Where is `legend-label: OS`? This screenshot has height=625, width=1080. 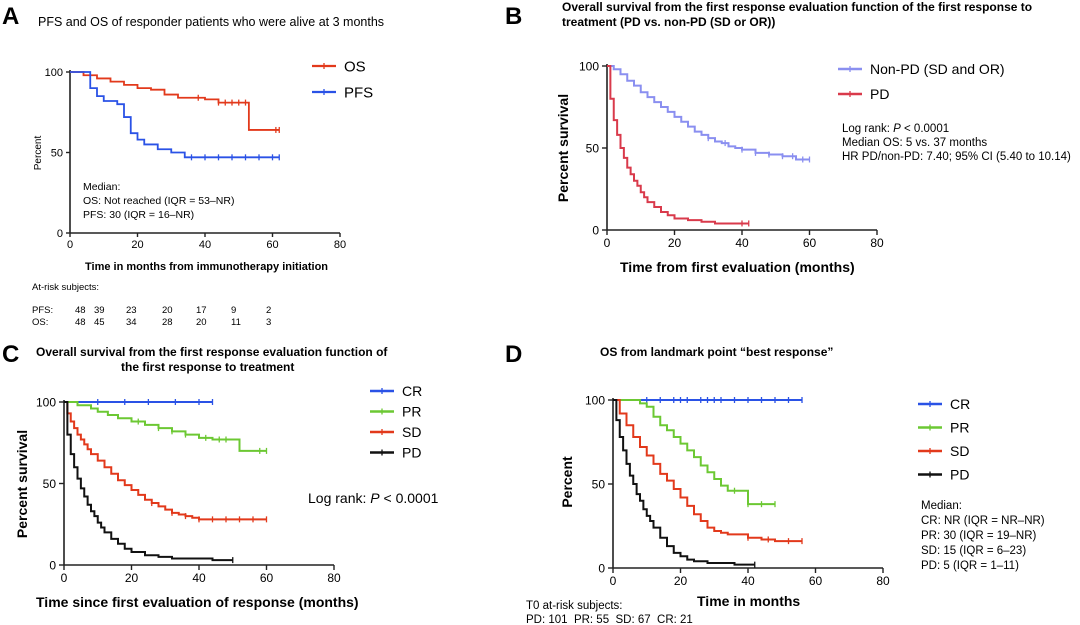
legend-label: OS is located at coordinates (355, 66).